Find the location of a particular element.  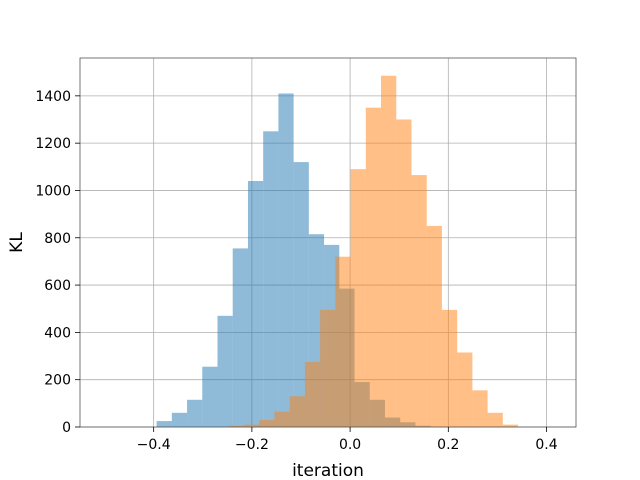

x-tick-label: −0.2 is located at coordinates (252, 445).